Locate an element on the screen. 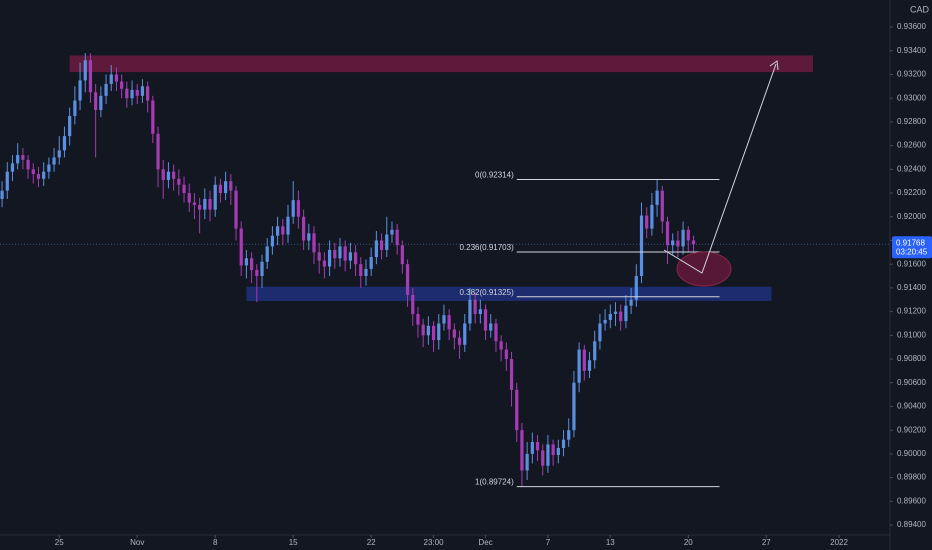 This screenshot has height=550, width=932. y-tick-label: 0.93400 is located at coordinates (911, 50).